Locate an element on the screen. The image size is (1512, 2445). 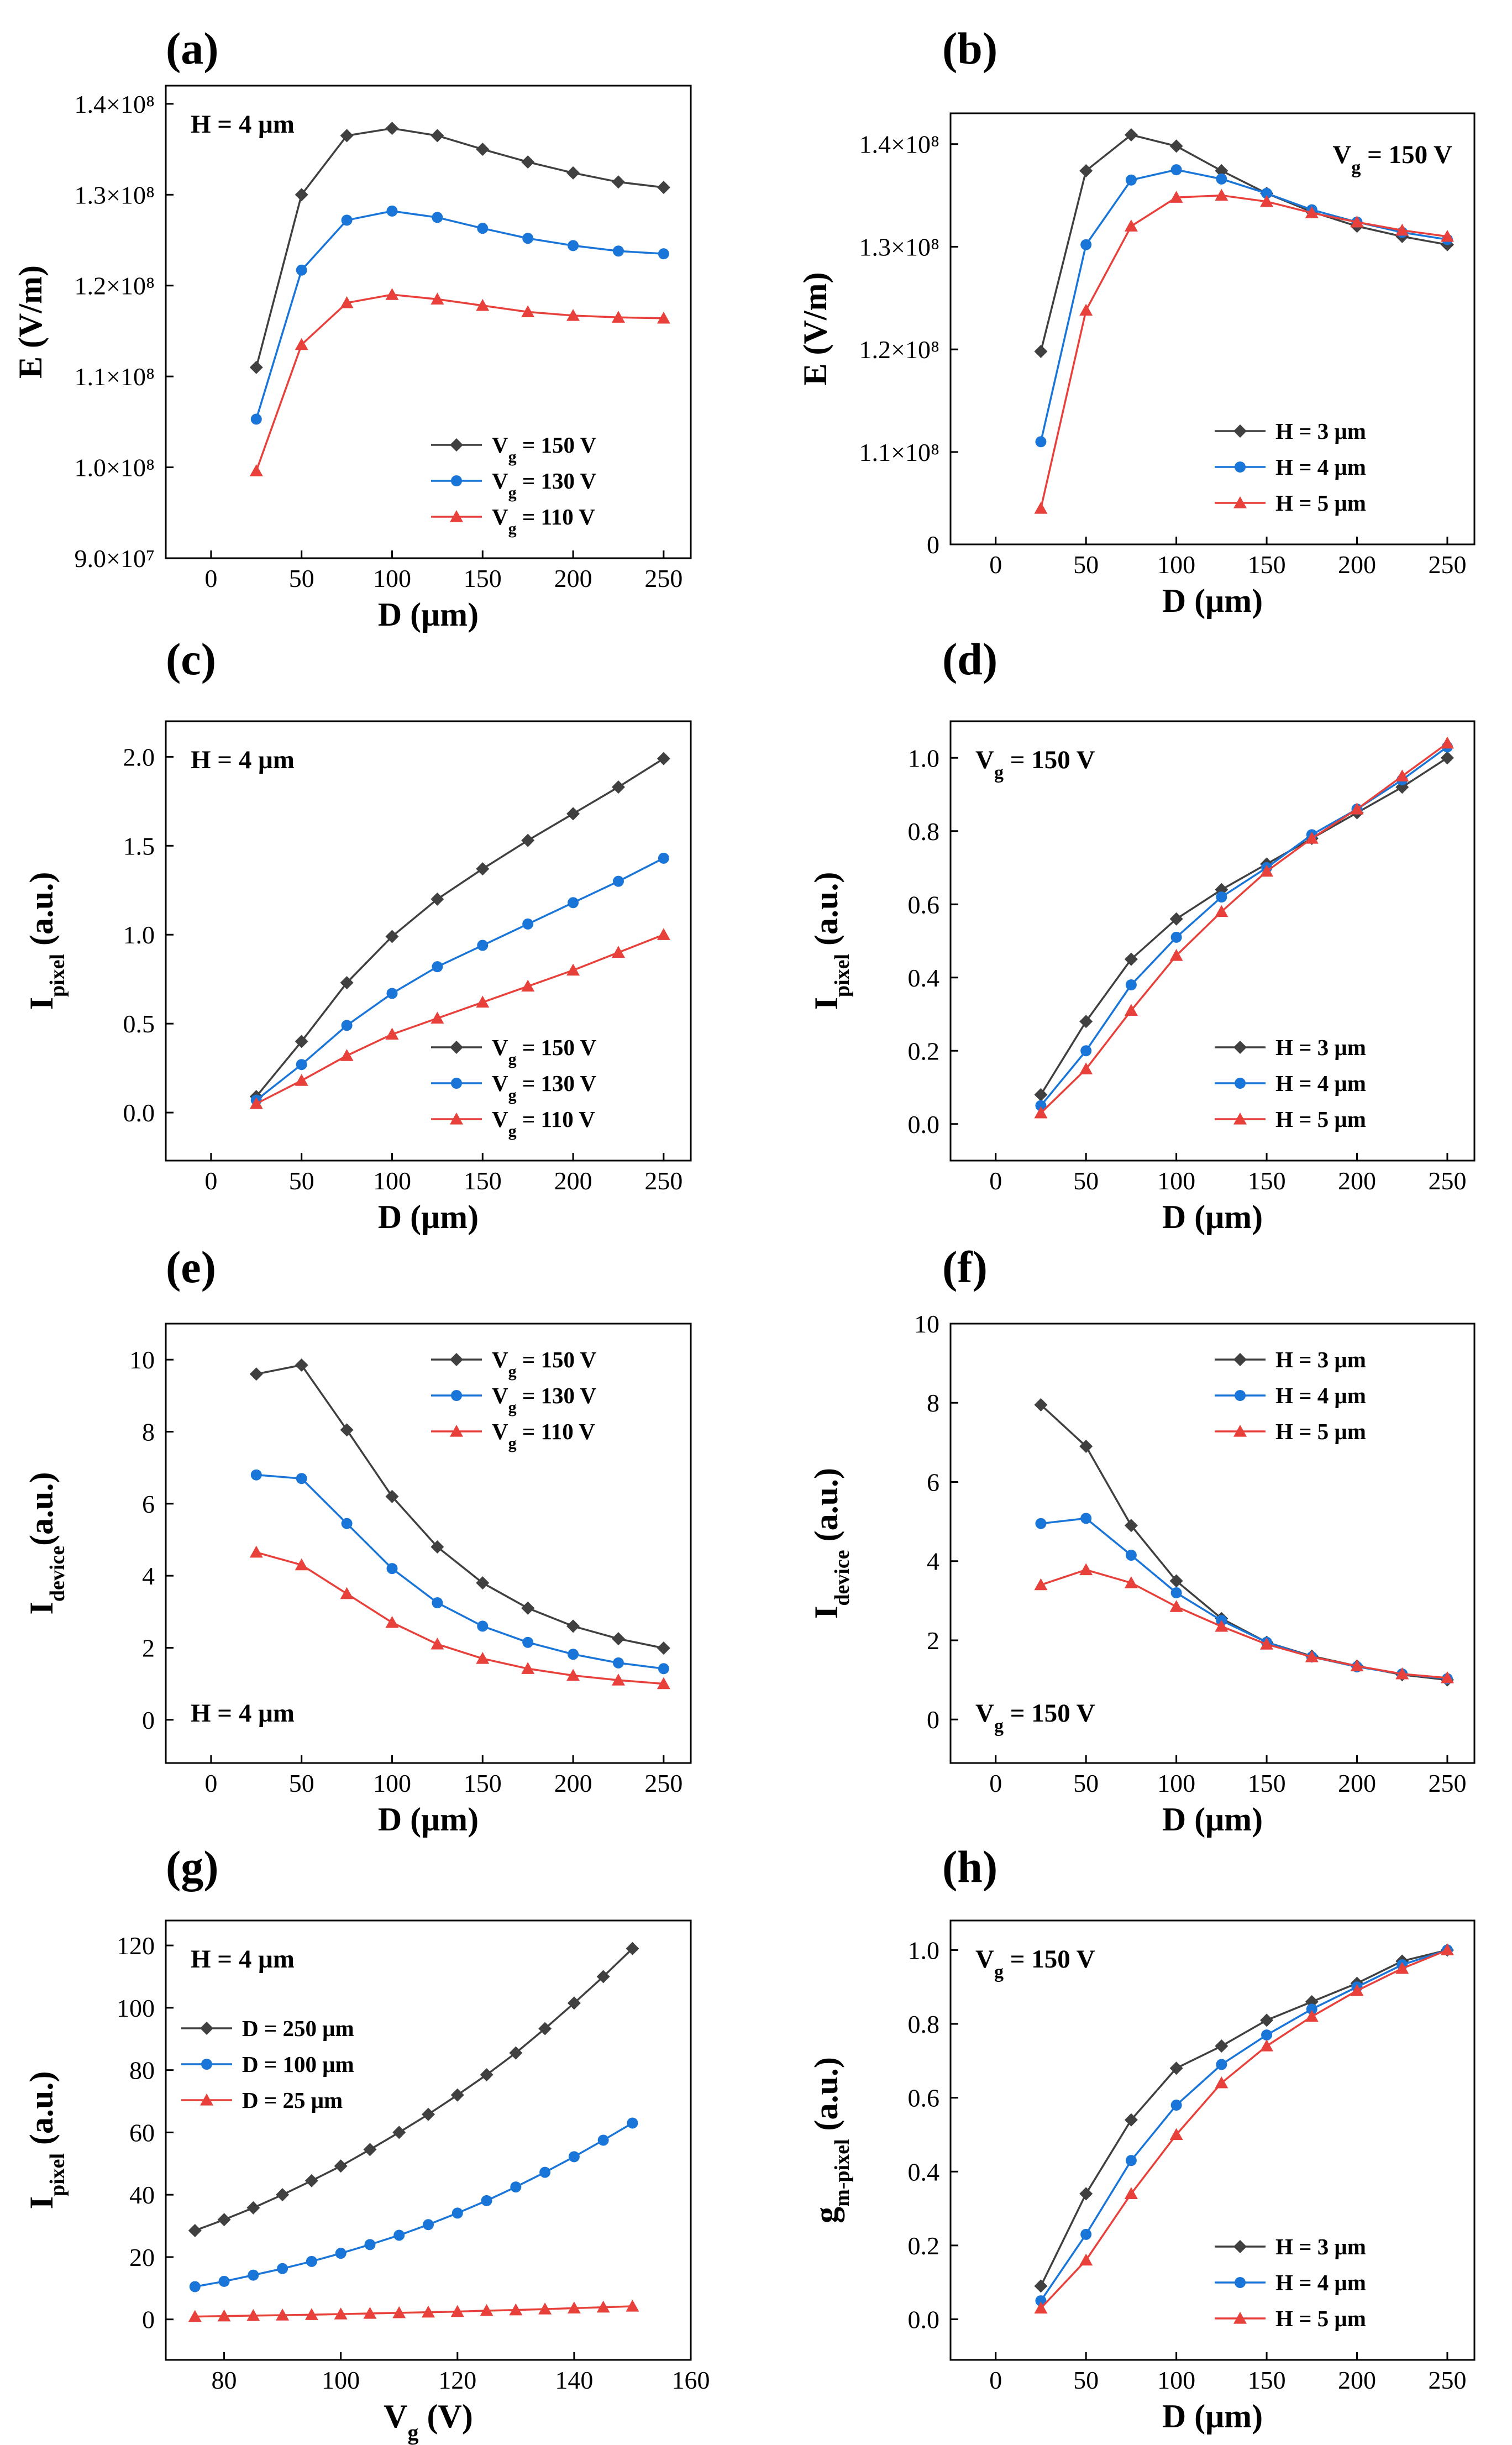
y-tick-label: 1.0 is located at coordinates (924, 758).